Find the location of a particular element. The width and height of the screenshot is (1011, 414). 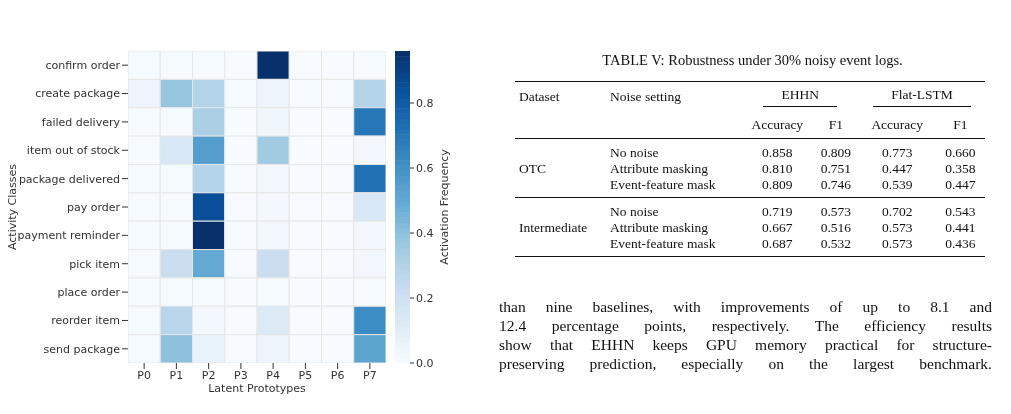

text: 0.667 is located at coordinates (777, 227).